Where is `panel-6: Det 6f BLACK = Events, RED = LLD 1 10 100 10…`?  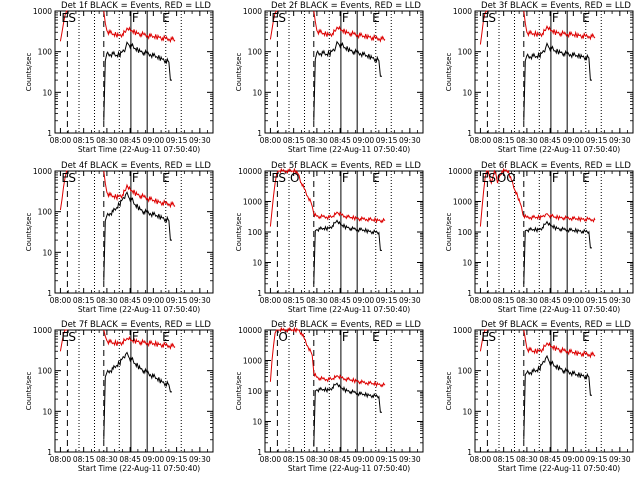 panel-6: Det 6f BLACK = Events, RED = LLD 1 10 100 10… is located at coordinates (539, 237).